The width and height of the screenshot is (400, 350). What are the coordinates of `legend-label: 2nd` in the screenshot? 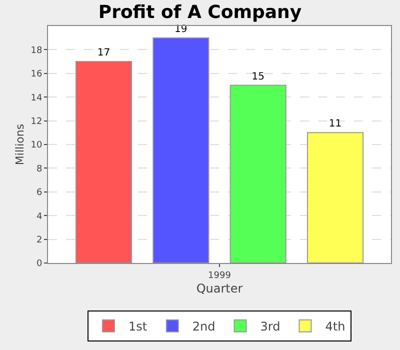 It's located at (204, 327).